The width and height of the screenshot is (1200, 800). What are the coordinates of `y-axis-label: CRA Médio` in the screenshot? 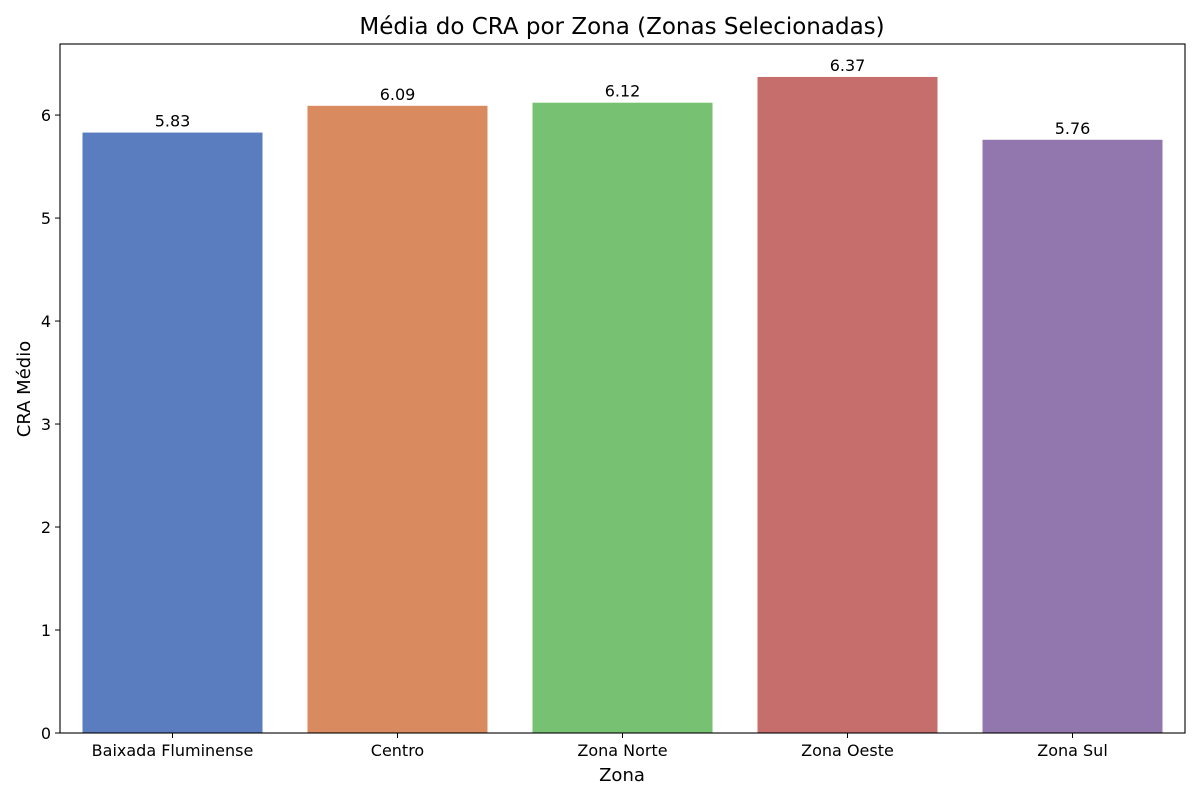 It's located at (24, 389).